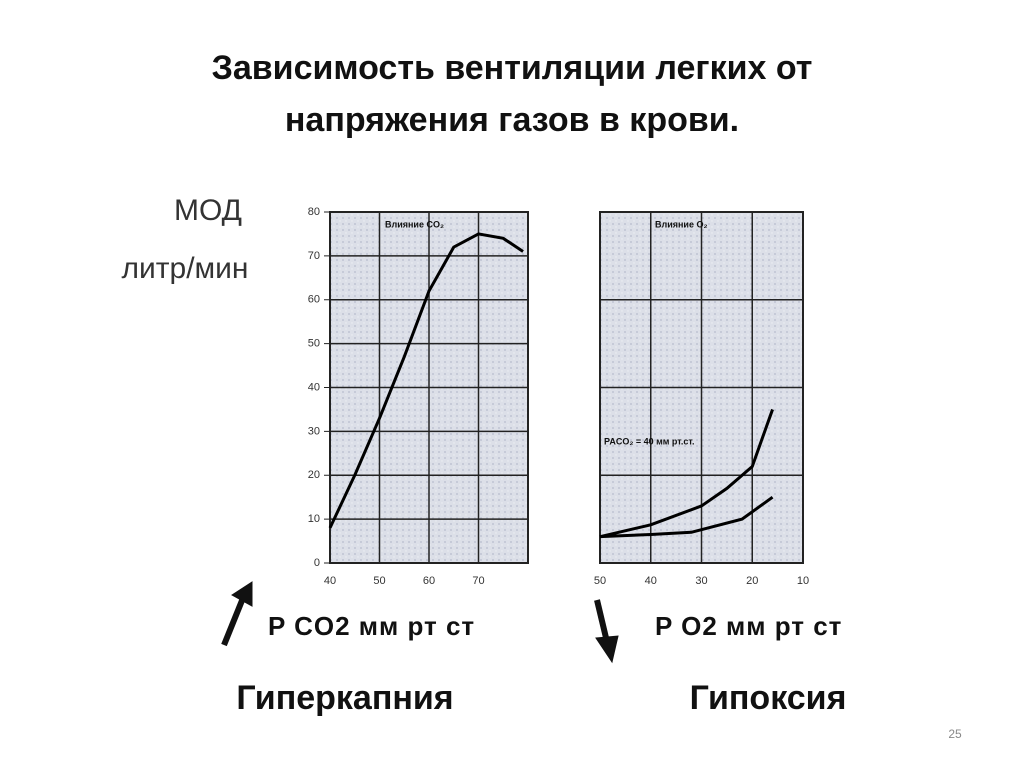  What do you see at coordinates (955, 734) in the screenshot?
I see `page-number: 25` at bounding box center [955, 734].